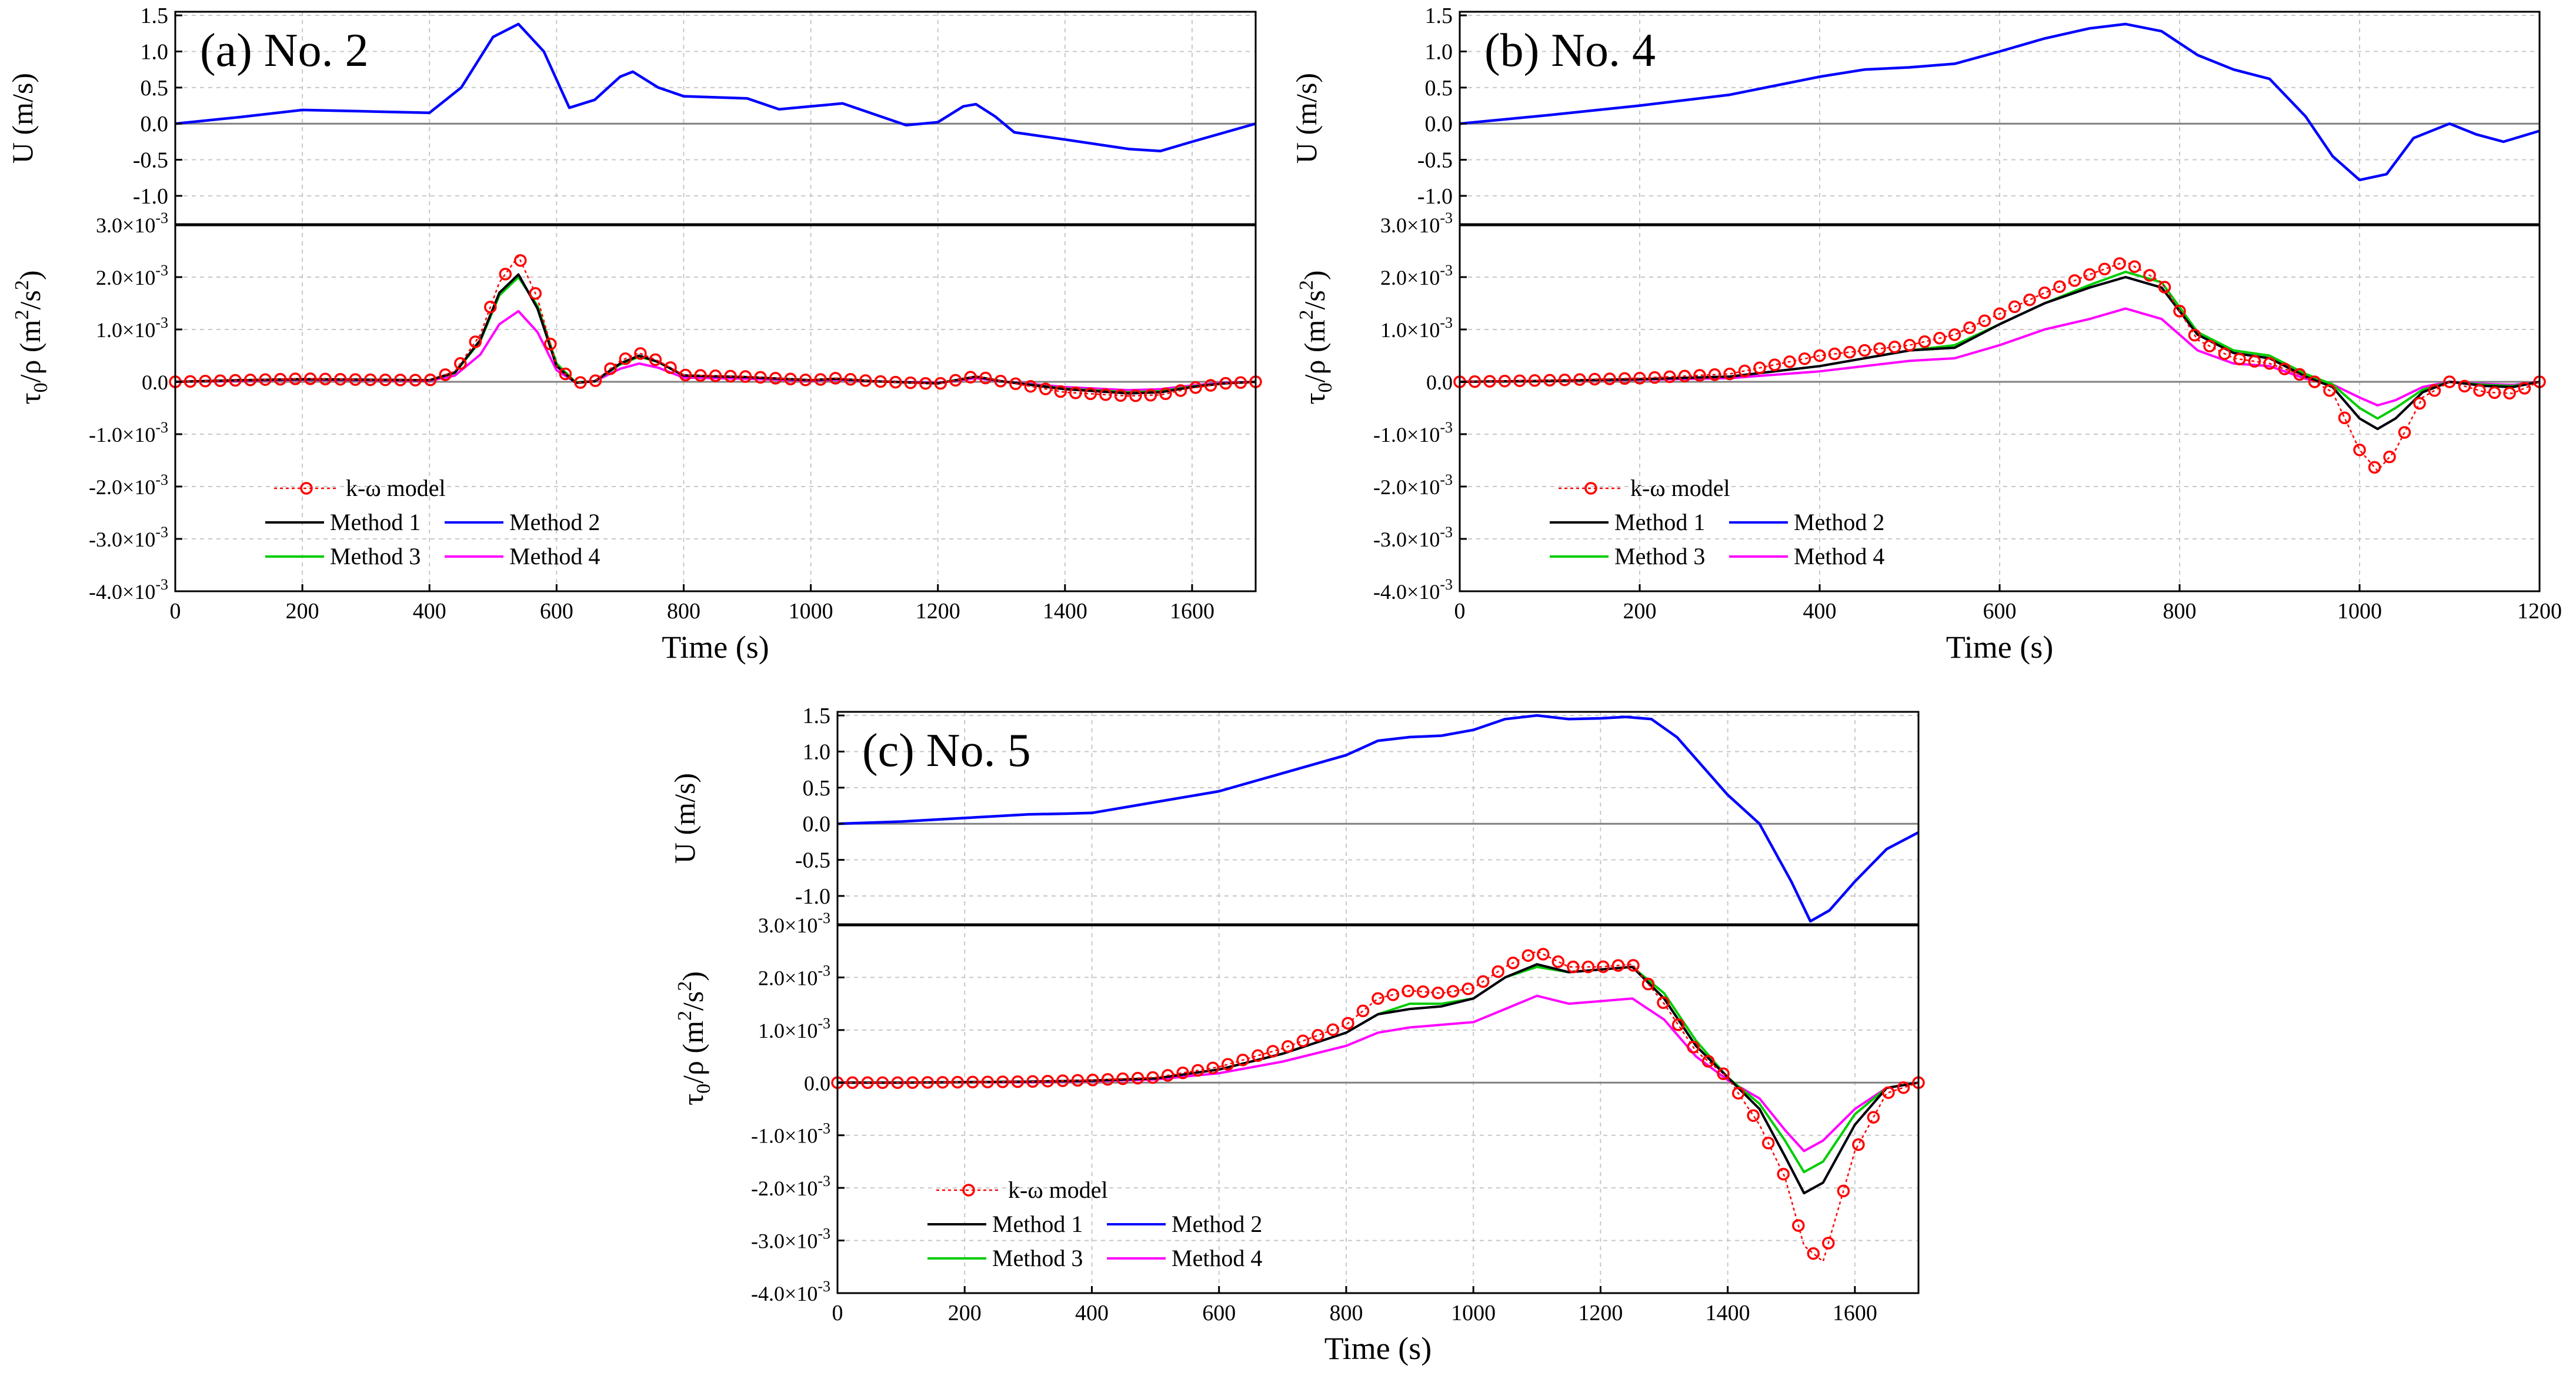 Image resolution: width=2576 pixels, height=1379 pixels. I want to click on xtick-label: 1200, so click(938, 611).